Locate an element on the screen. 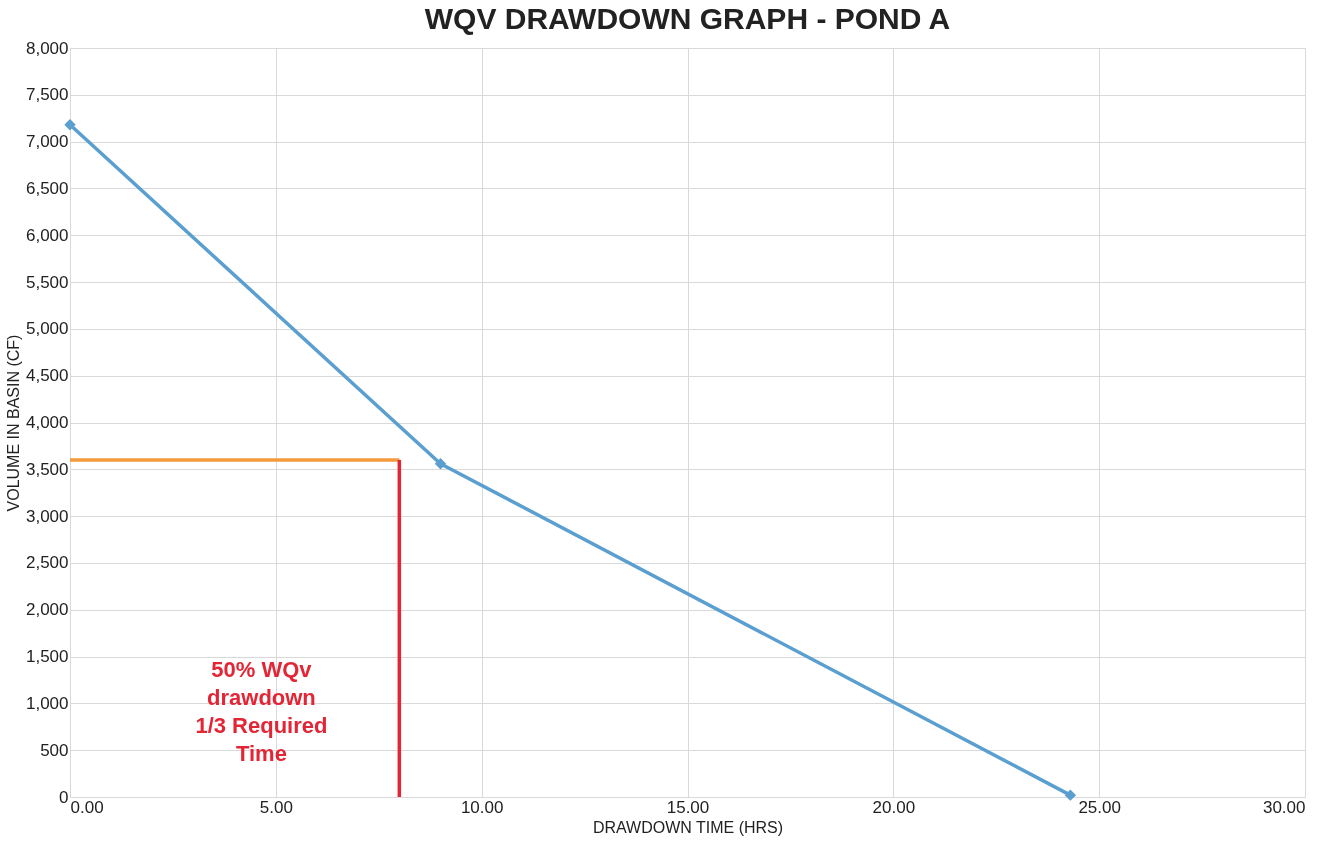 This screenshot has height=848, width=1325. y-tick-label: 3,500 is located at coordinates (47, 469).